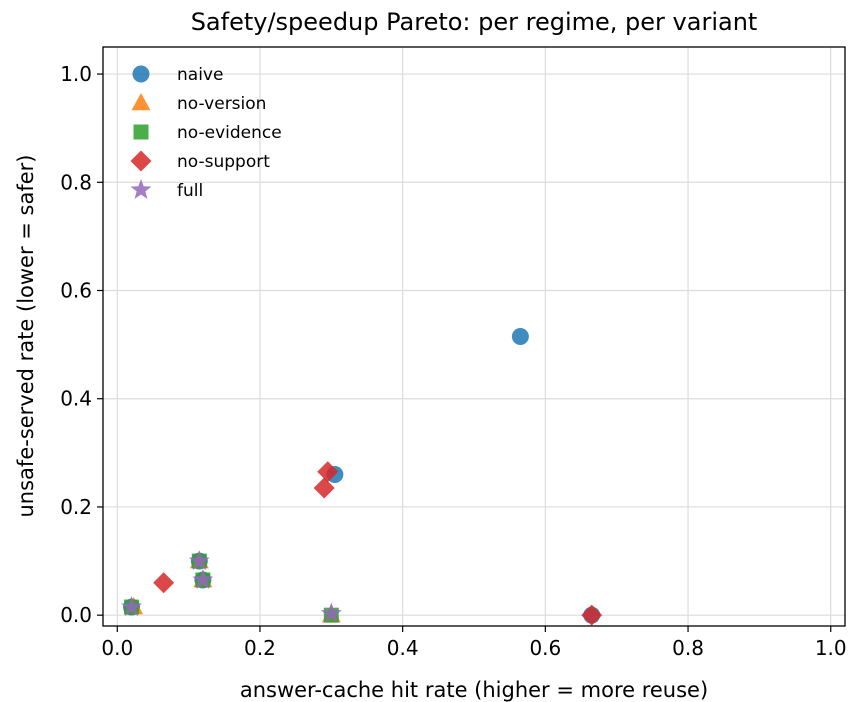 The image size is (851, 702). I want to click on legend-item-no-evidence: no-evidence, so click(207, 133).